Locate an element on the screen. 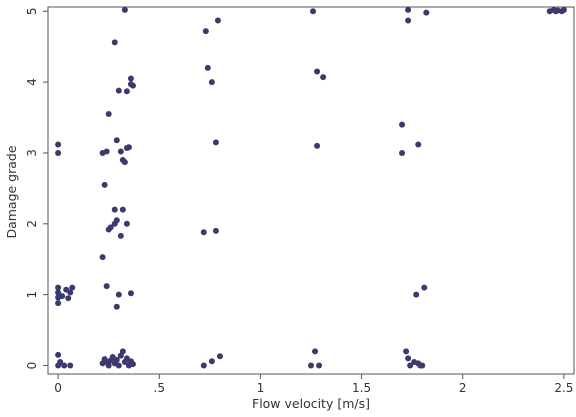 This screenshot has height=417, width=576. y-tick-label: 0 is located at coordinates (32, 366).